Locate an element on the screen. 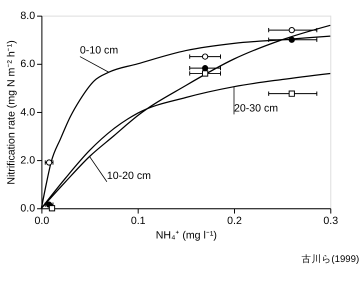  x-tick-label: 0.1 is located at coordinates (138, 221).